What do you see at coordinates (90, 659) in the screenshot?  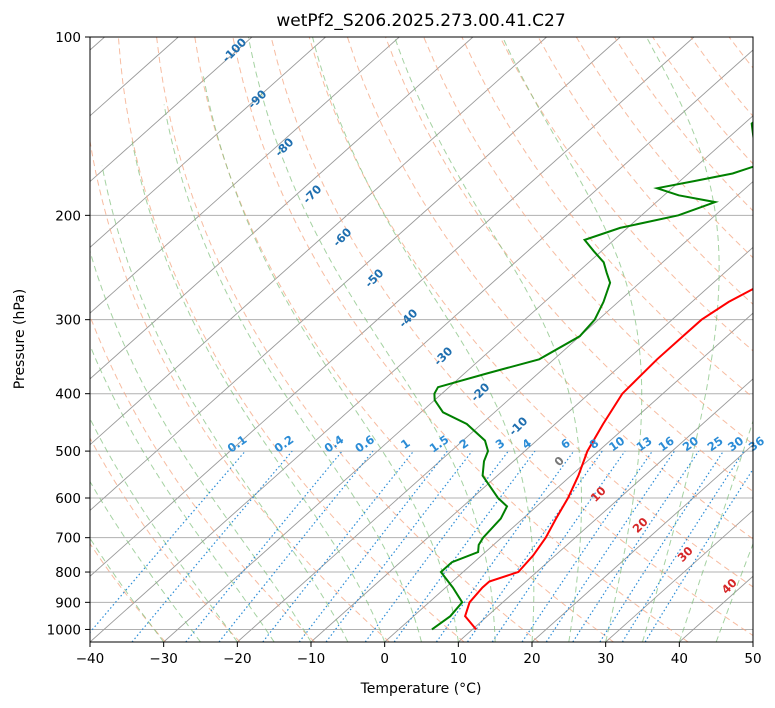 I see `x-tick-label: −40` at bounding box center [90, 659].